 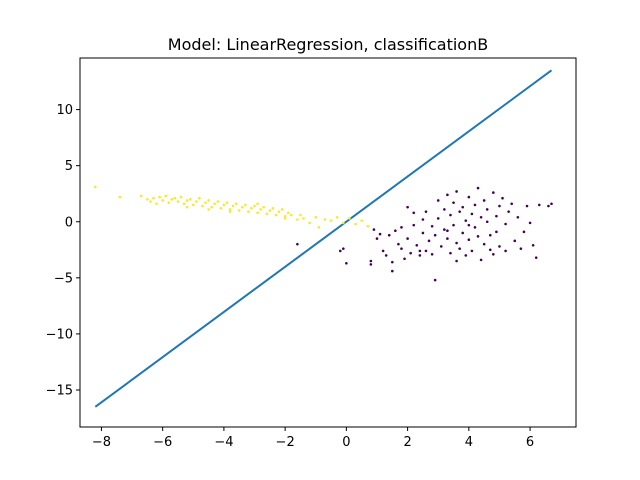 I want to click on x-tick-label: −4, so click(x=223, y=442).